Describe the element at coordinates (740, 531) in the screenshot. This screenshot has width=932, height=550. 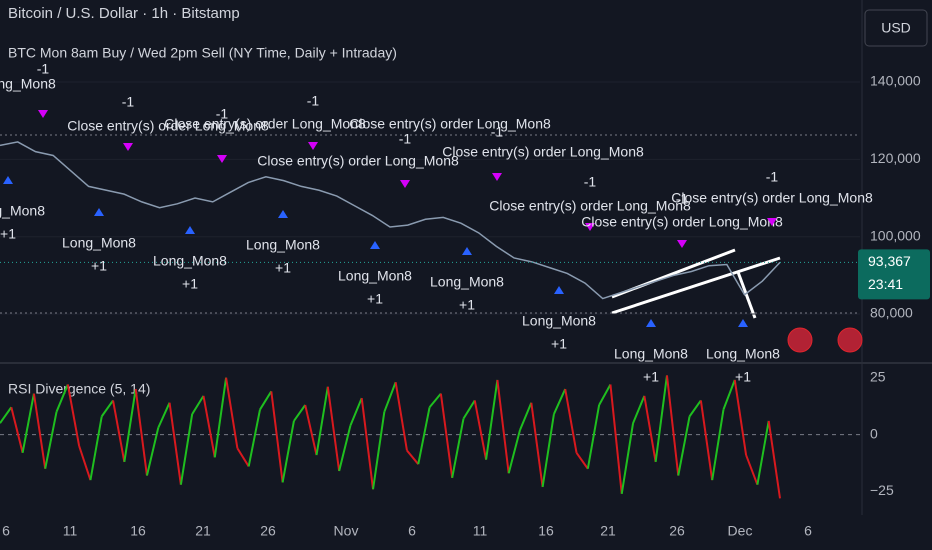
I see `x-tick-label: Dec` at that location.